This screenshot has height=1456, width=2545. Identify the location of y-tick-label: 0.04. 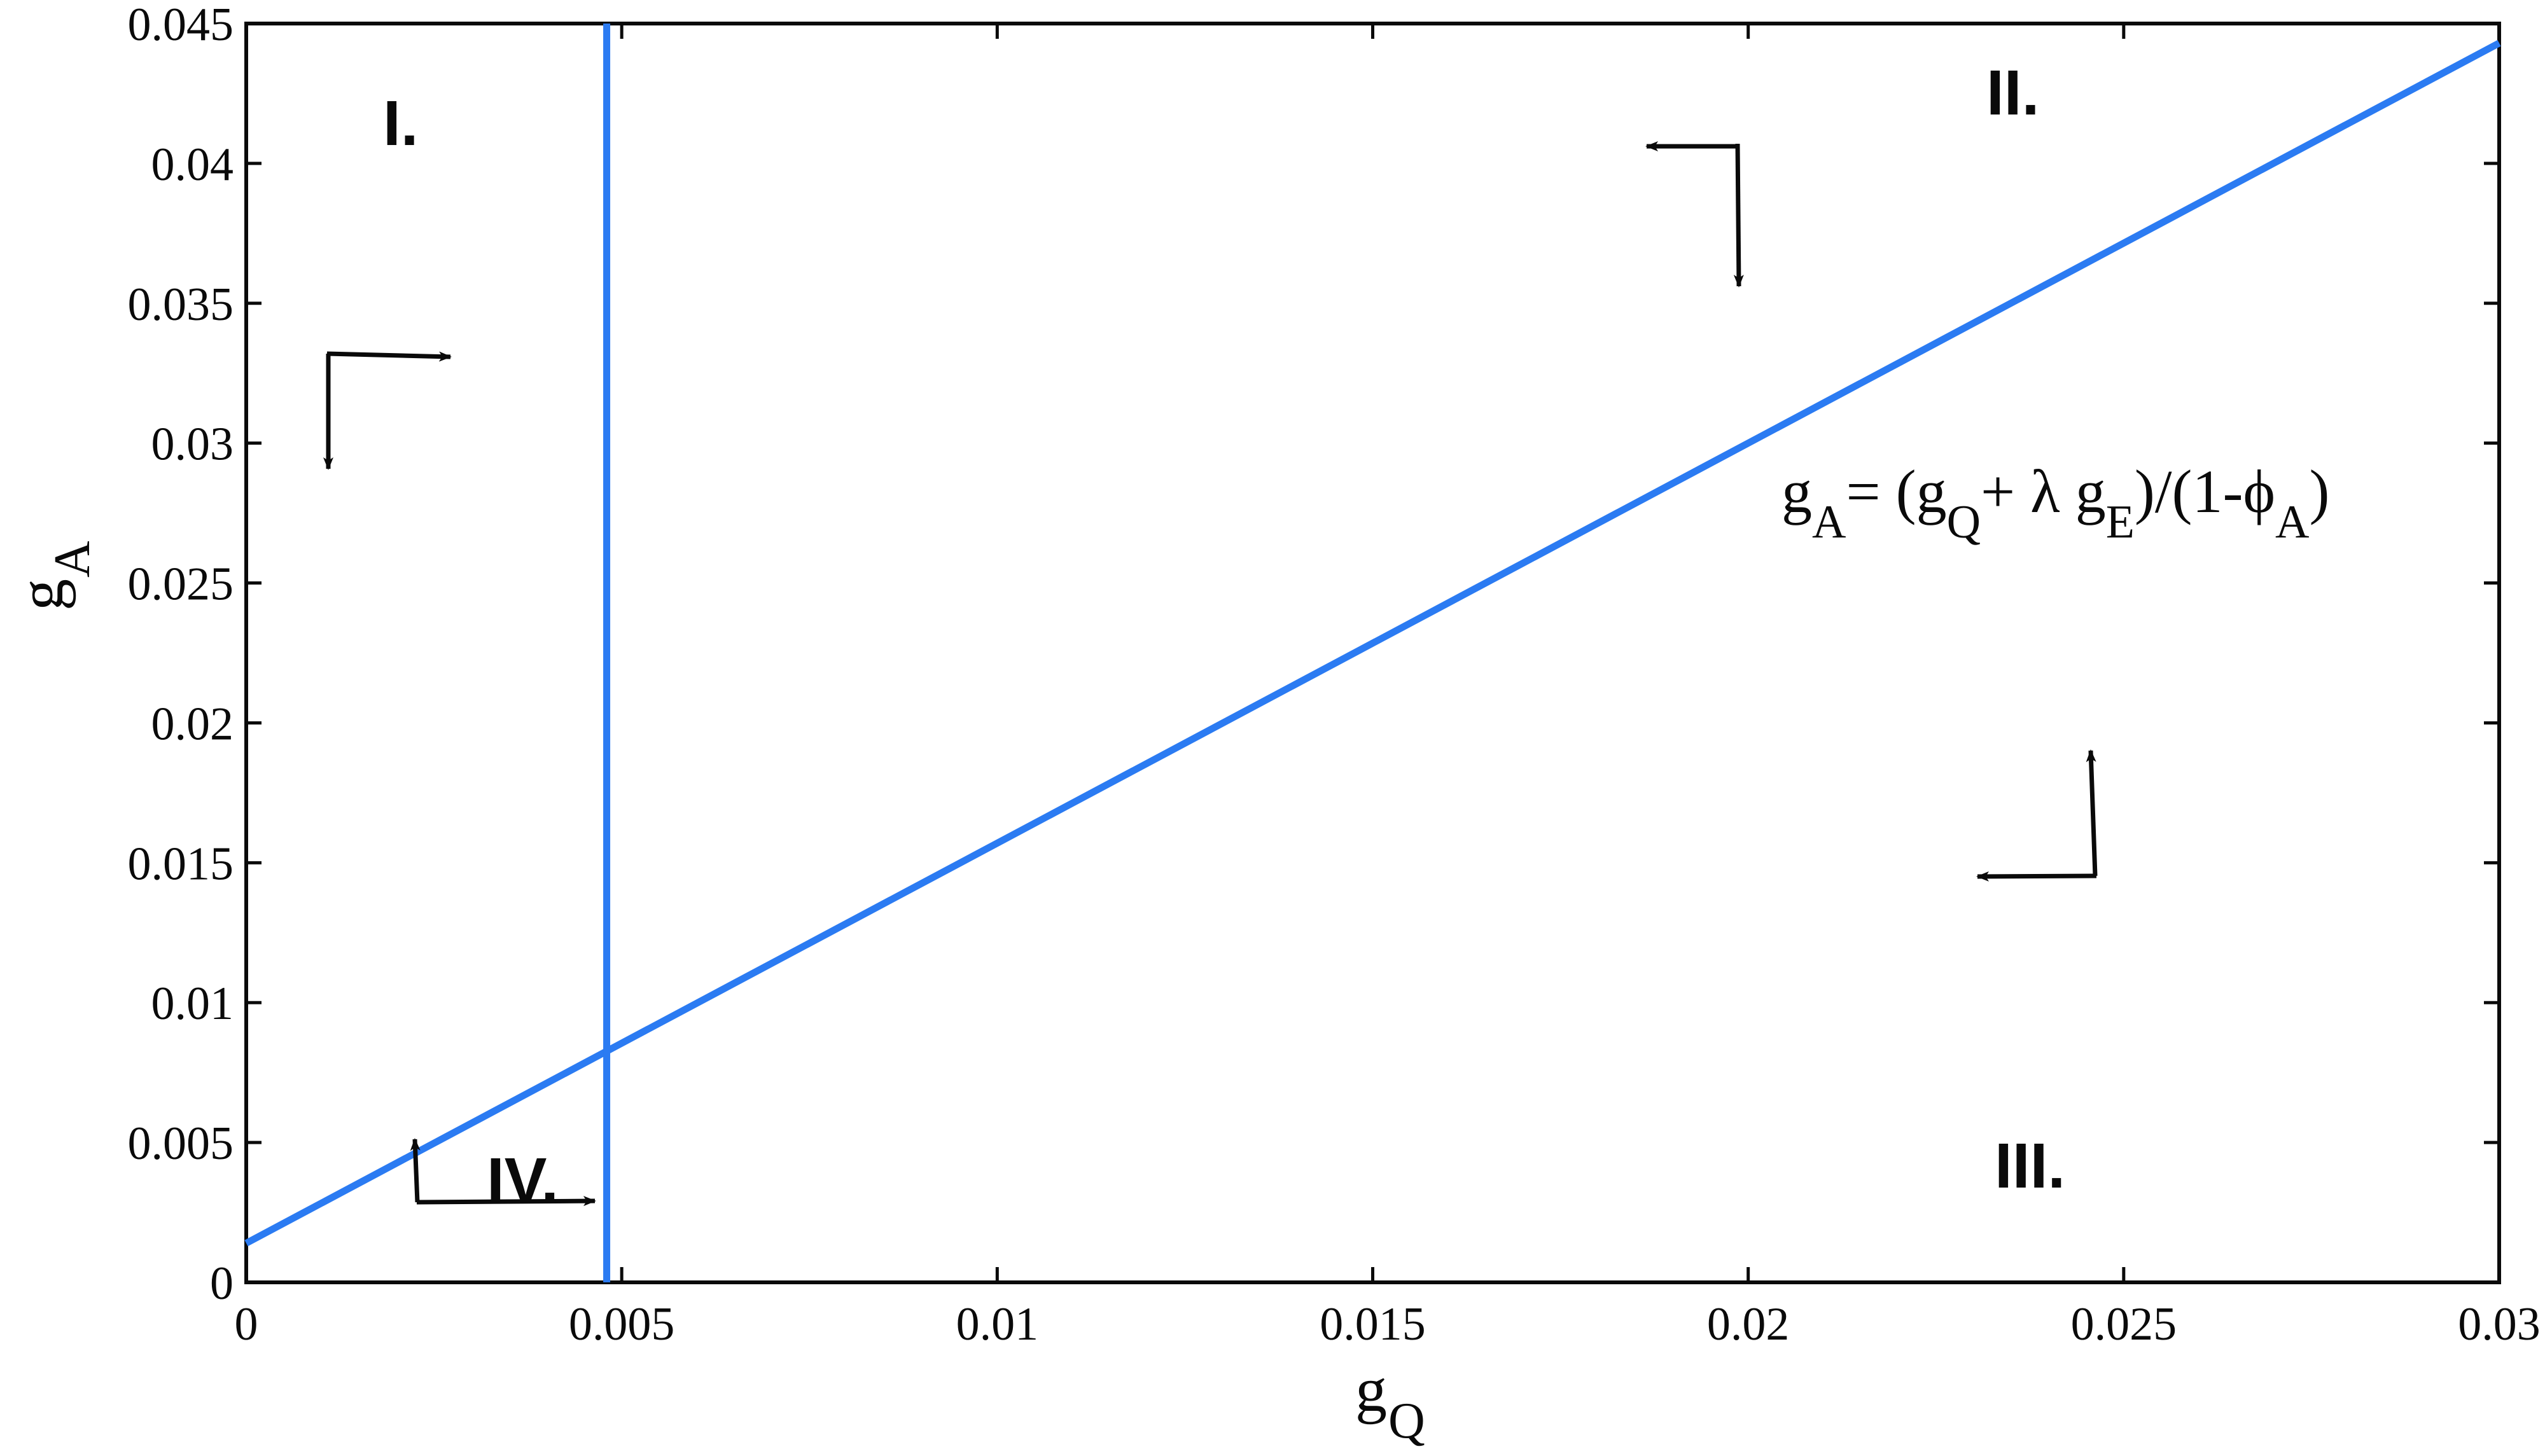
(192, 165).